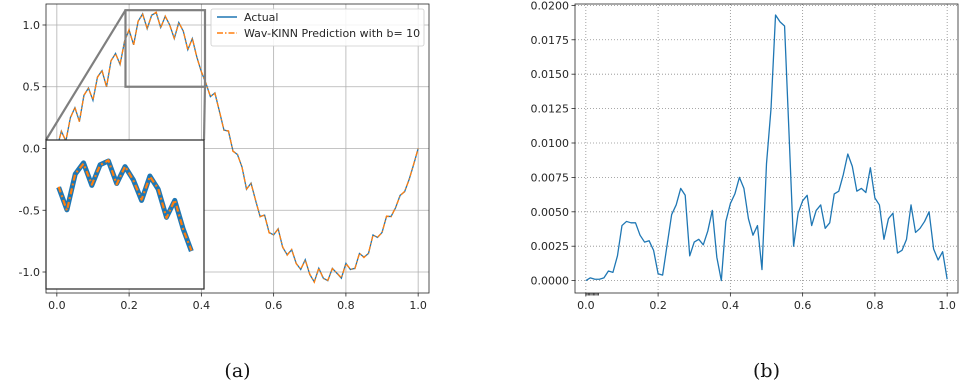 Image resolution: width=961 pixels, height=386 pixels. What do you see at coordinates (32, 25) in the screenshot?
I see `chart-a-ytick-label: 1.0` at bounding box center [32, 25].